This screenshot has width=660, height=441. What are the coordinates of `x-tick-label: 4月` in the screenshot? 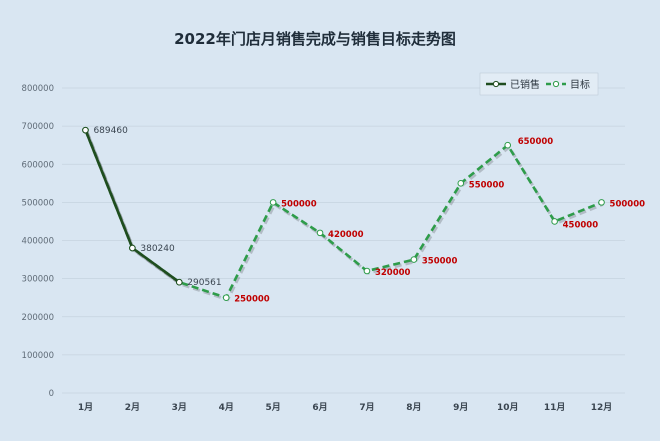 It's located at (226, 407).